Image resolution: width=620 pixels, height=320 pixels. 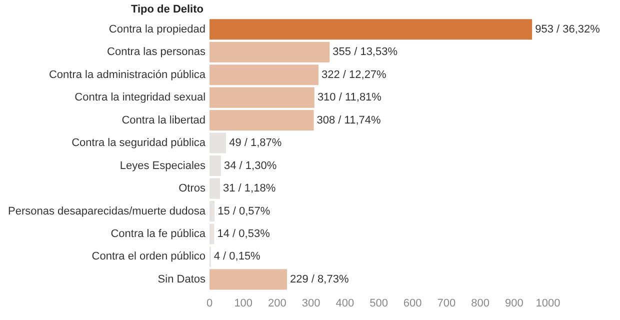 What do you see at coordinates (255, 143) in the screenshot?
I see `data-label: 49 / 1,87%` at bounding box center [255, 143].